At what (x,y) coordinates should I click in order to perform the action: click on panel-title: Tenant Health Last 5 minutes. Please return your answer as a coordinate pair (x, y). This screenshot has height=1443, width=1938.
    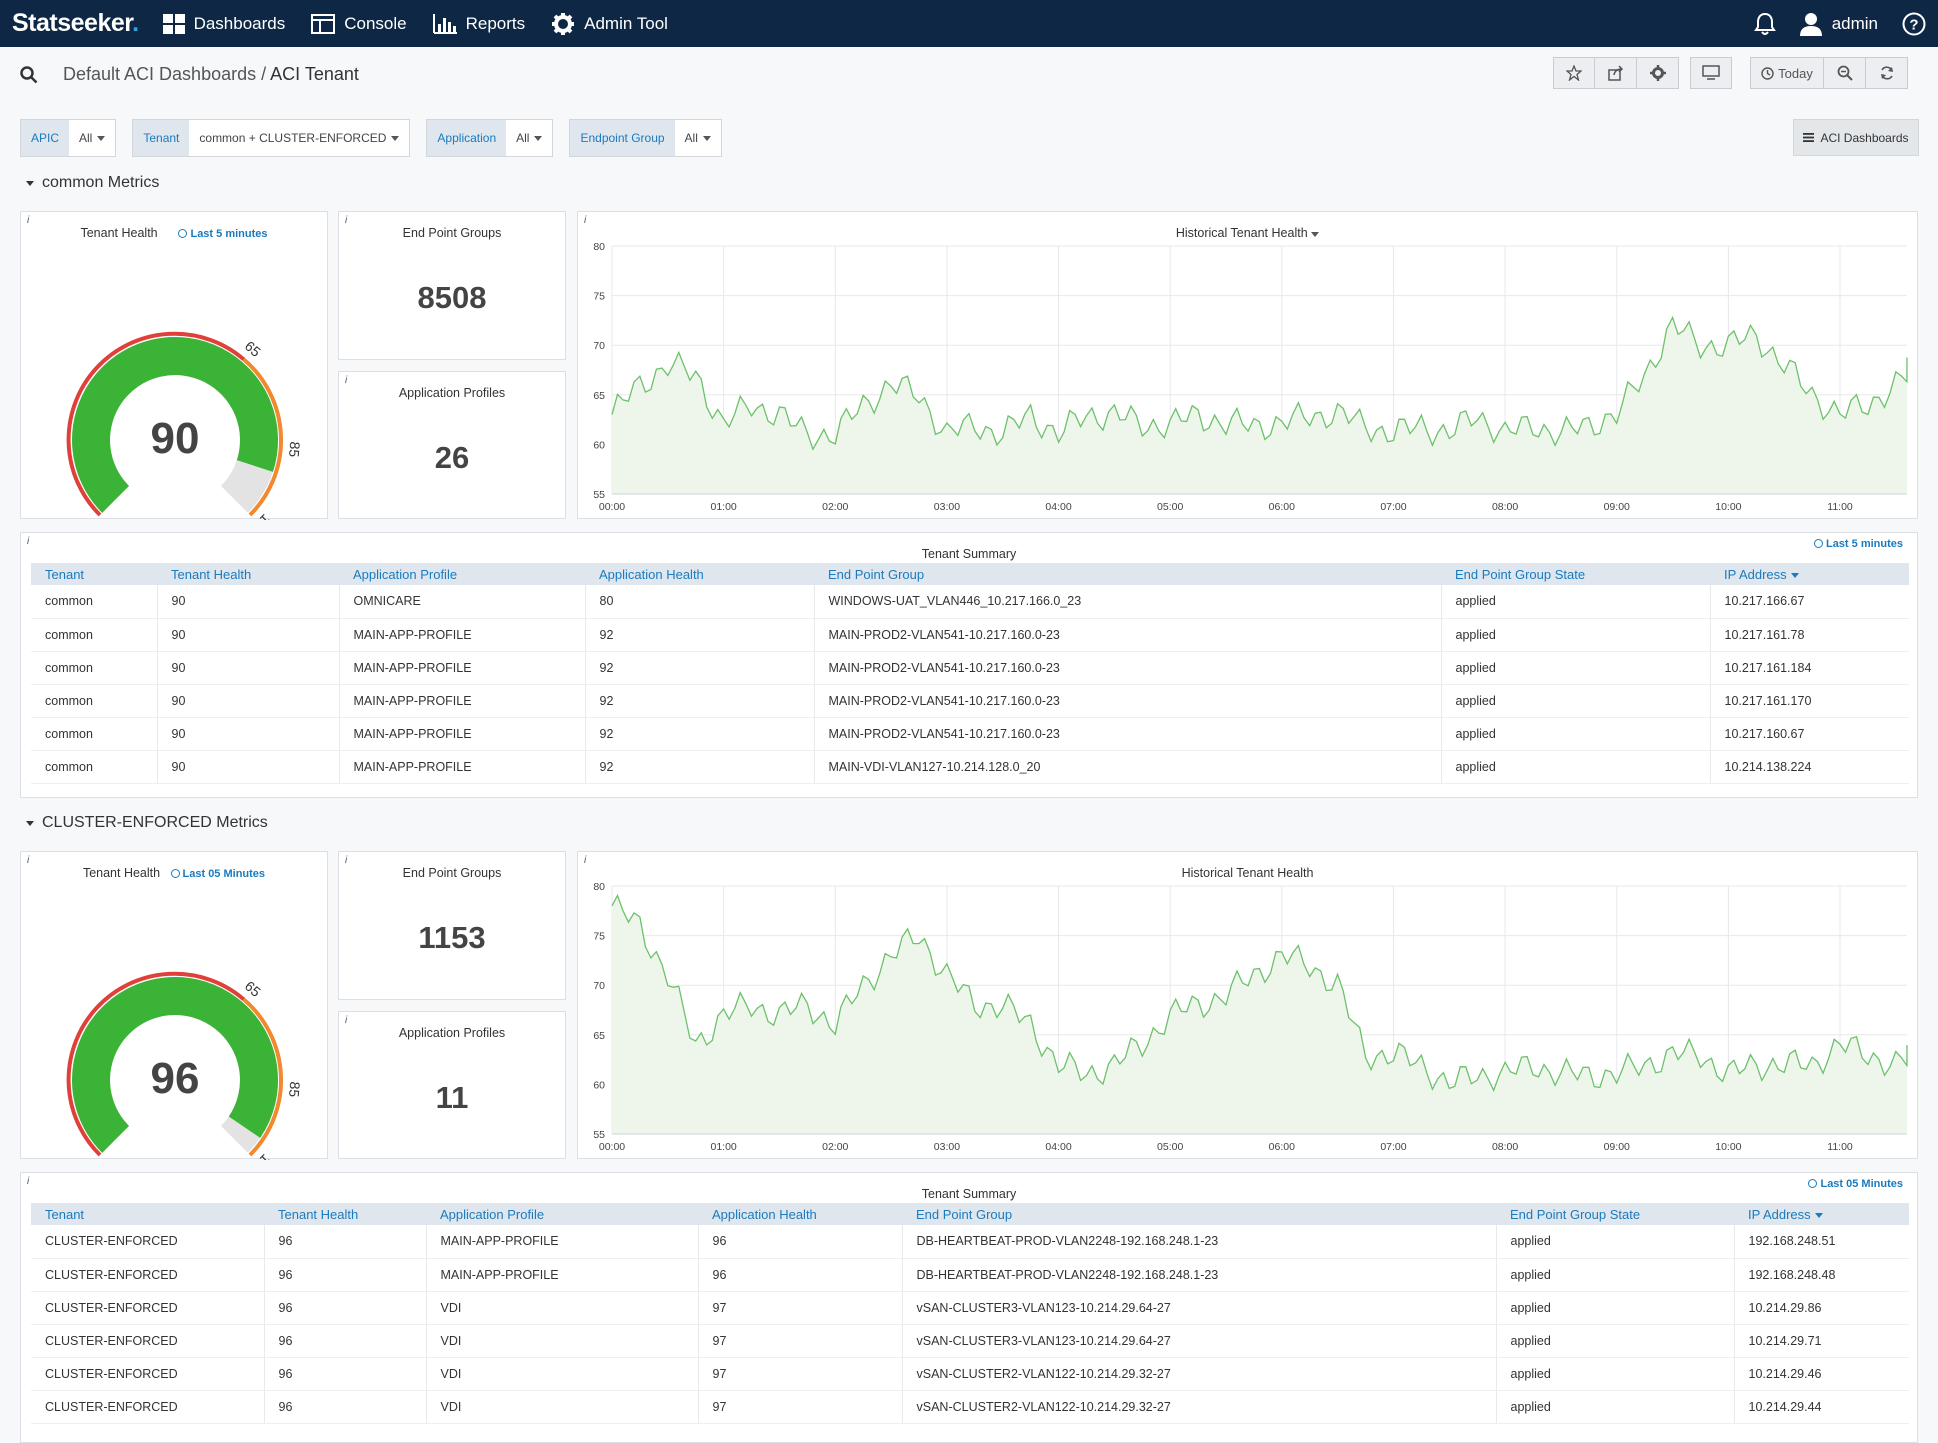
    Looking at the image, I should click on (174, 233).